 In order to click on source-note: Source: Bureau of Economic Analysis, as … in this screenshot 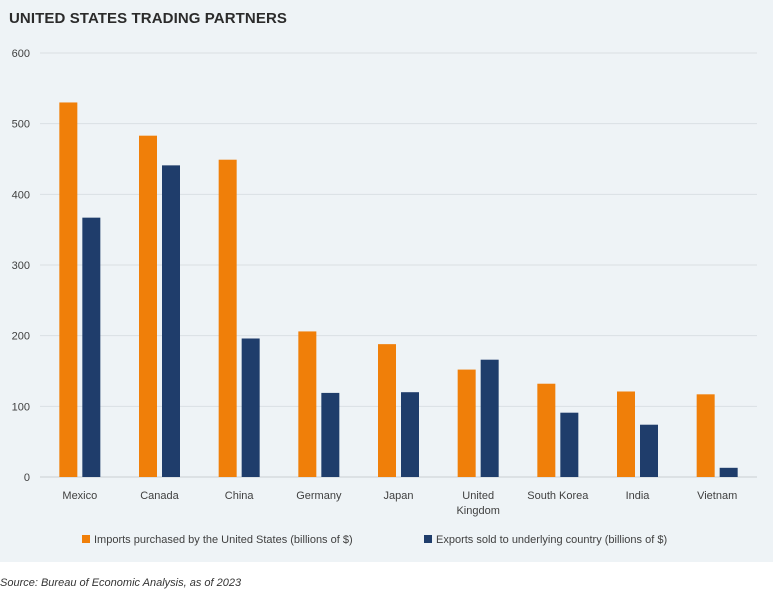, I will do `click(121, 583)`.